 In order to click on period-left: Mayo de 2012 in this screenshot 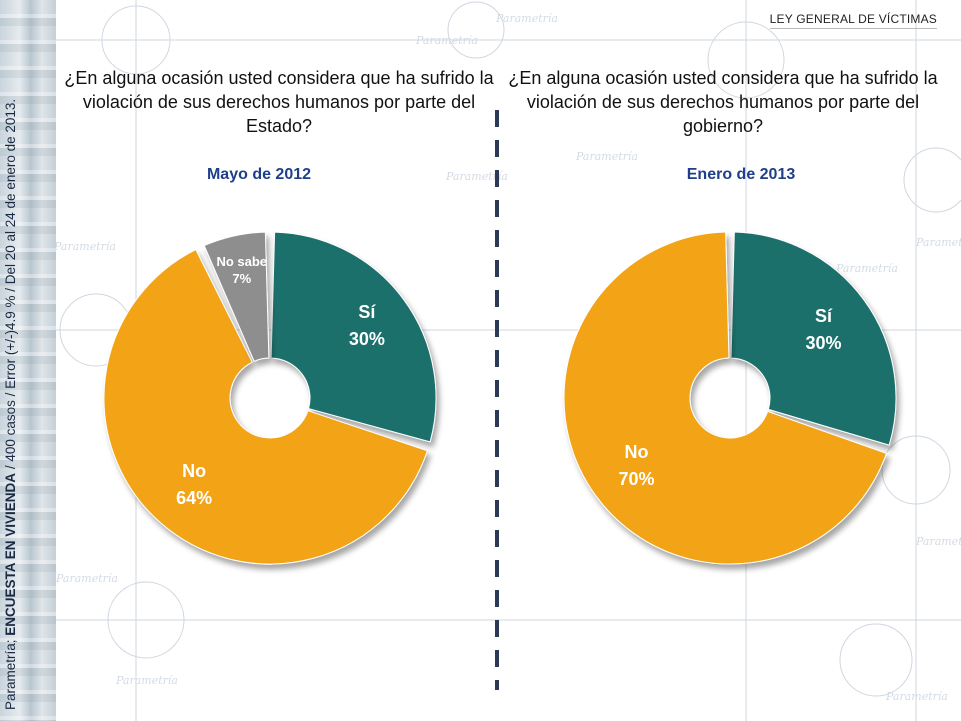, I will do `click(259, 174)`.